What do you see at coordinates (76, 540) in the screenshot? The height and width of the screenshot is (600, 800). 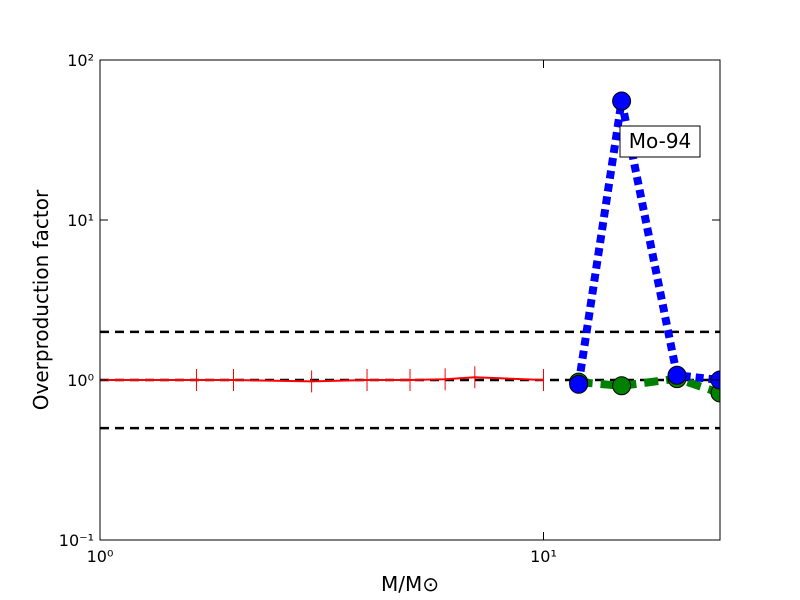 I see `y-tick-label: 10⁻¹` at bounding box center [76, 540].